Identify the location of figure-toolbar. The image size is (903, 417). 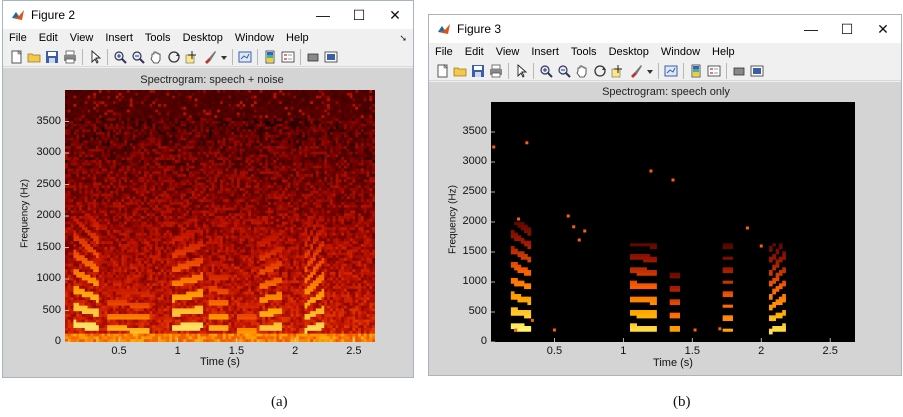
(208, 57).